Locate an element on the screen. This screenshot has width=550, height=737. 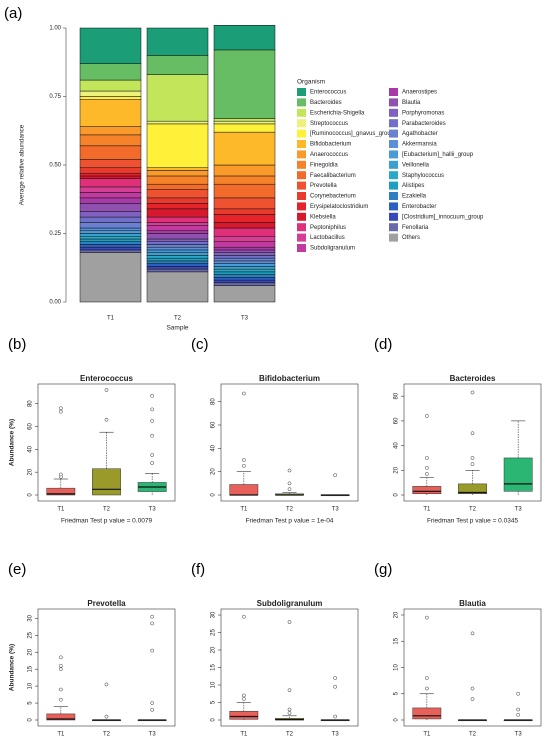
chart-title: Enterococcus is located at coordinates (106, 378).